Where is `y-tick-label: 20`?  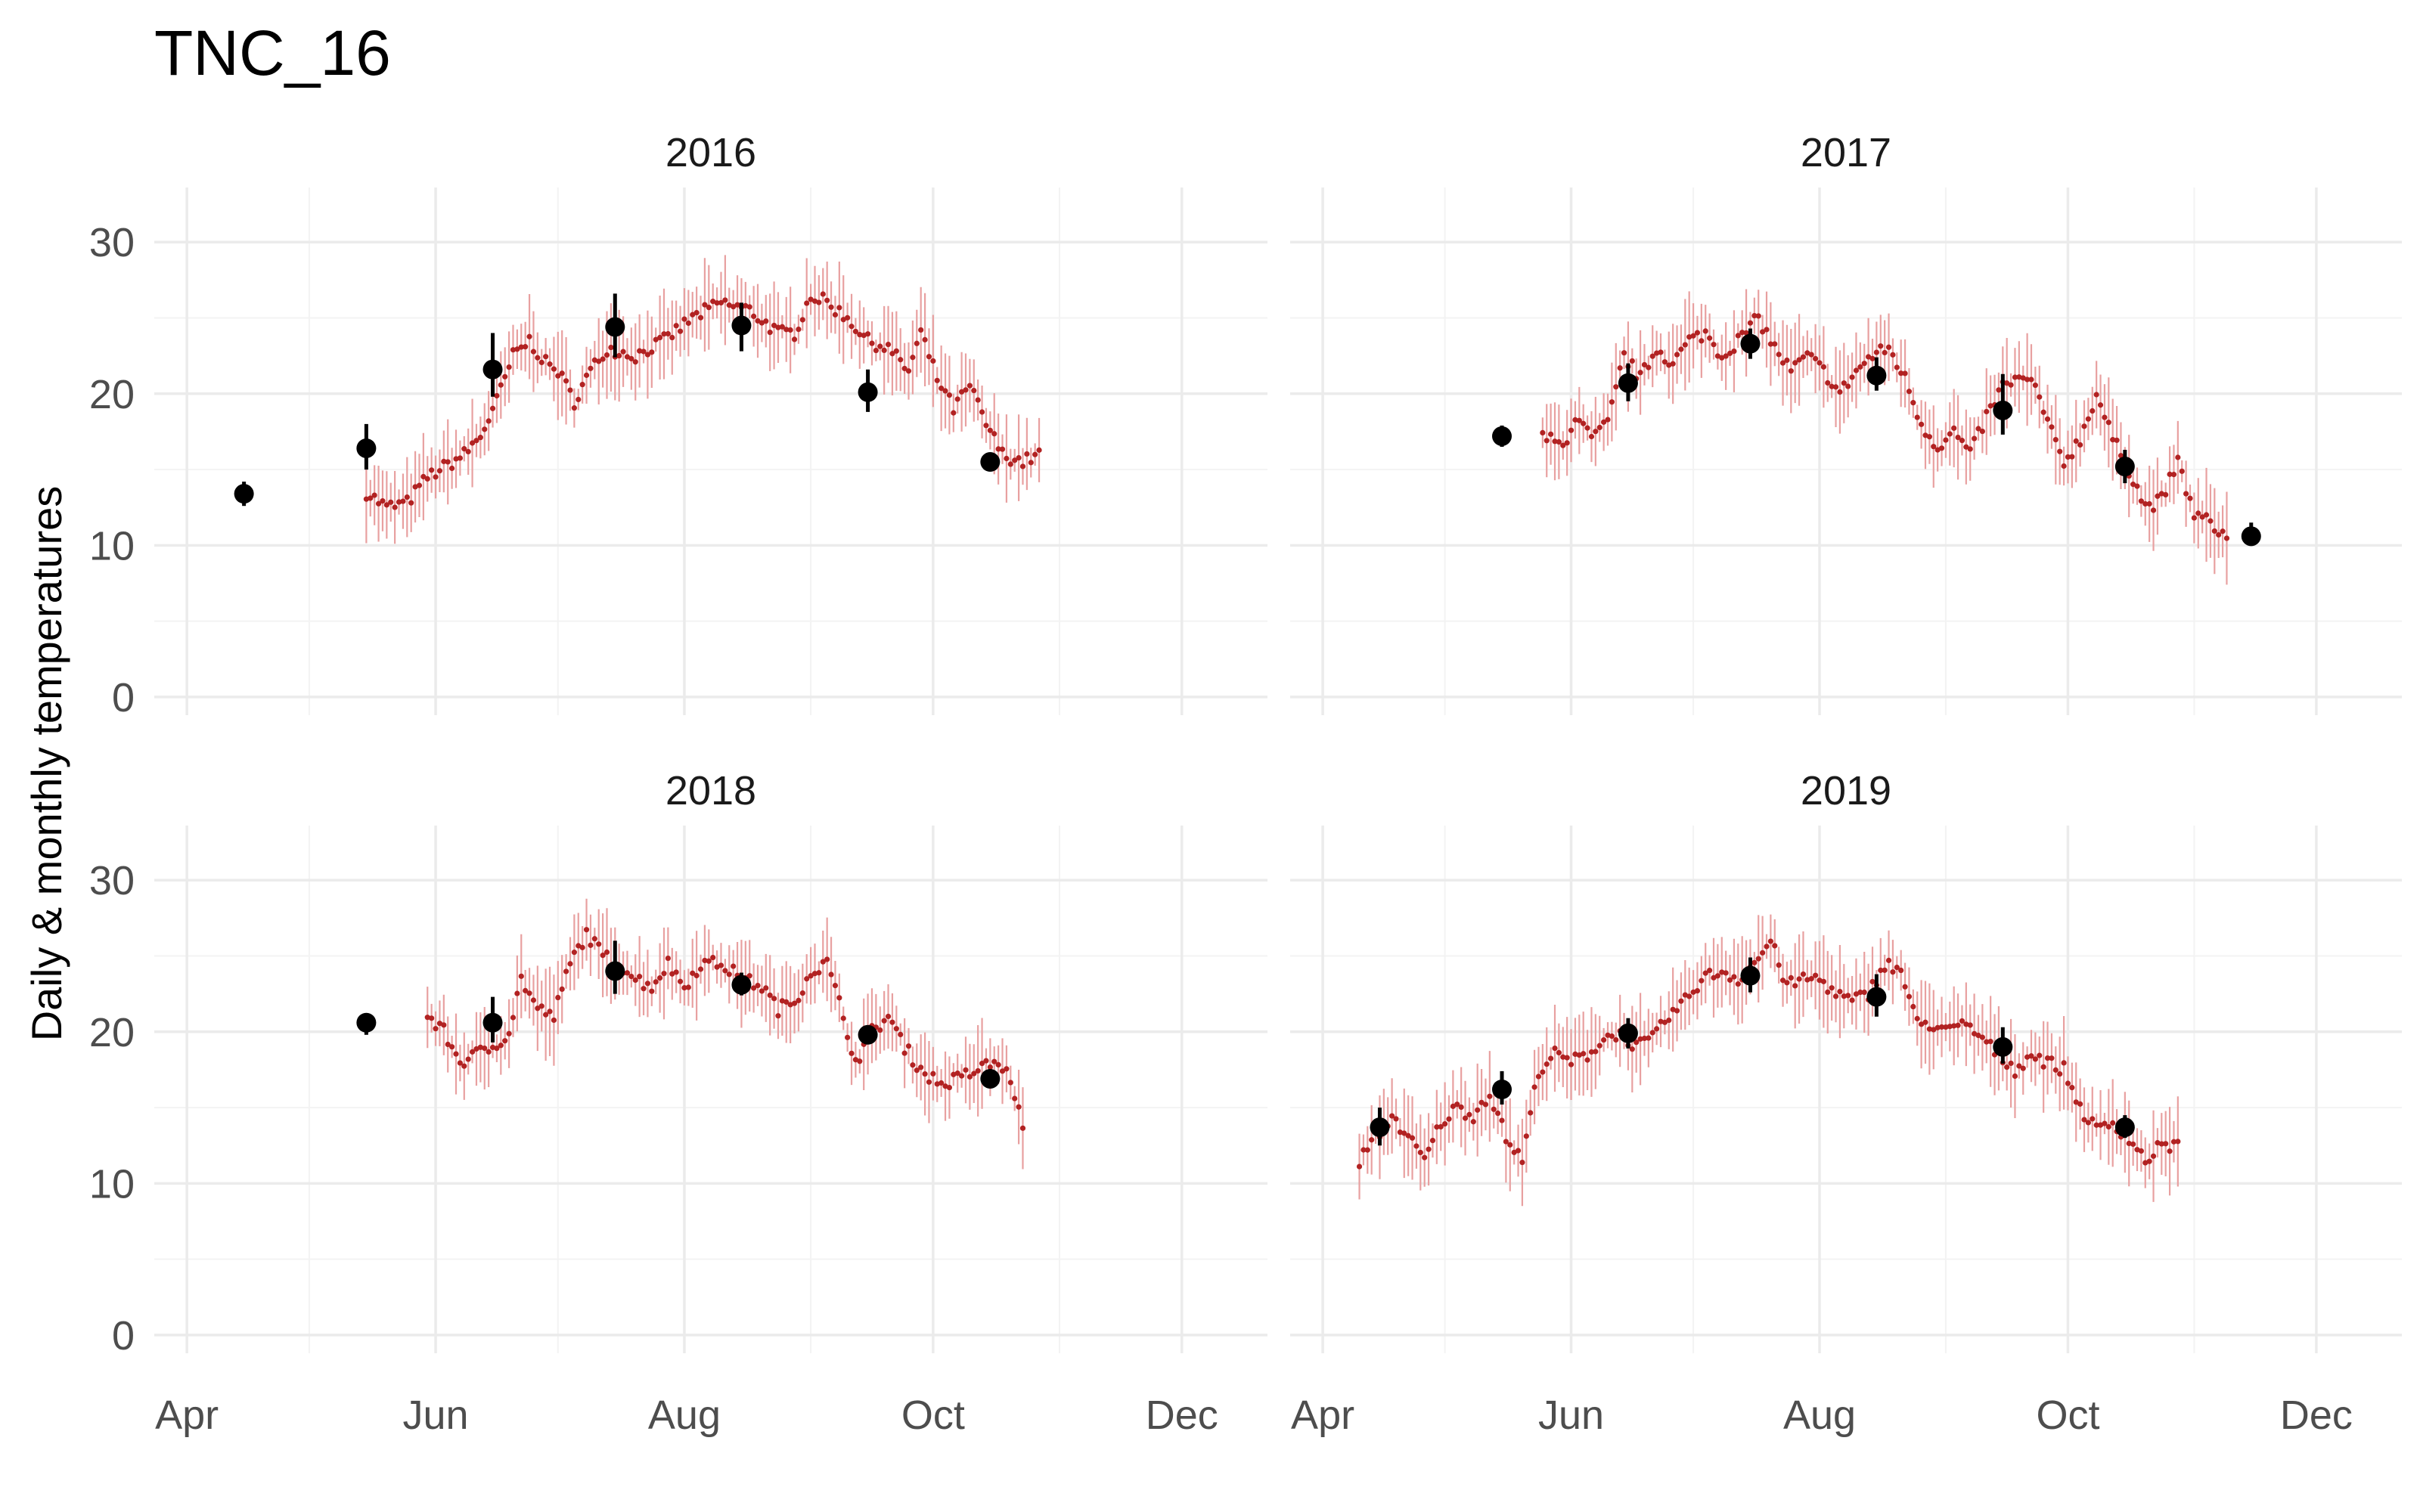 y-tick-label: 20 is located at coordinates (112, 1032).